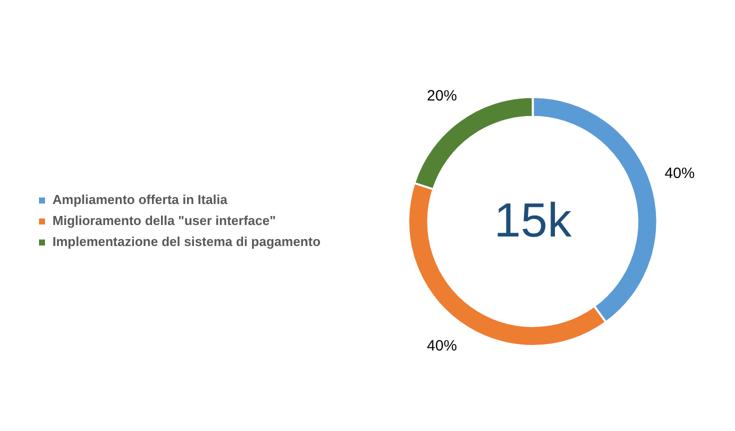  Describe the element at coordinates (186, 242) in the screenshot. I see `legend-label: Implementazione del sistema di pagamento` at that location.